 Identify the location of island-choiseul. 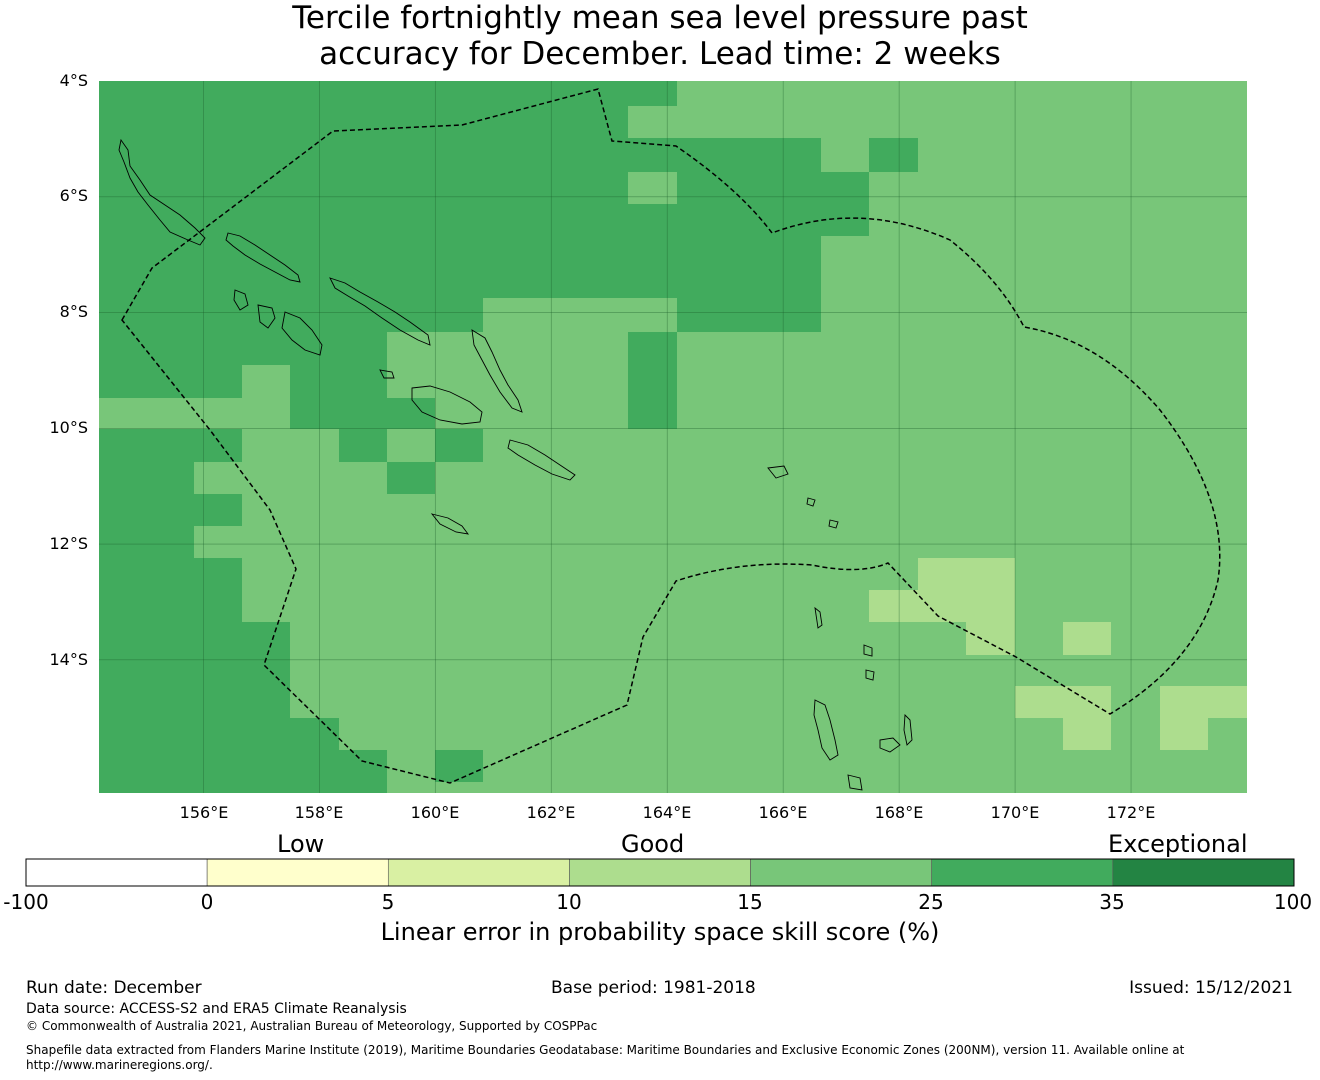
(263, 257).